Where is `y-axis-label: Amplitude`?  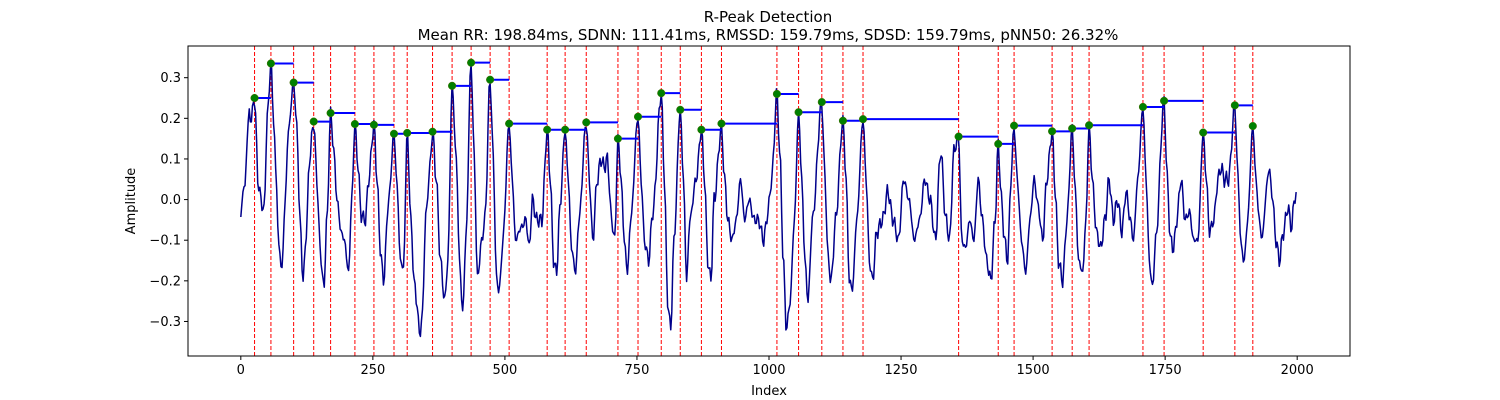 y-axis-label: Amplitude is located at coordinates (131, 201).